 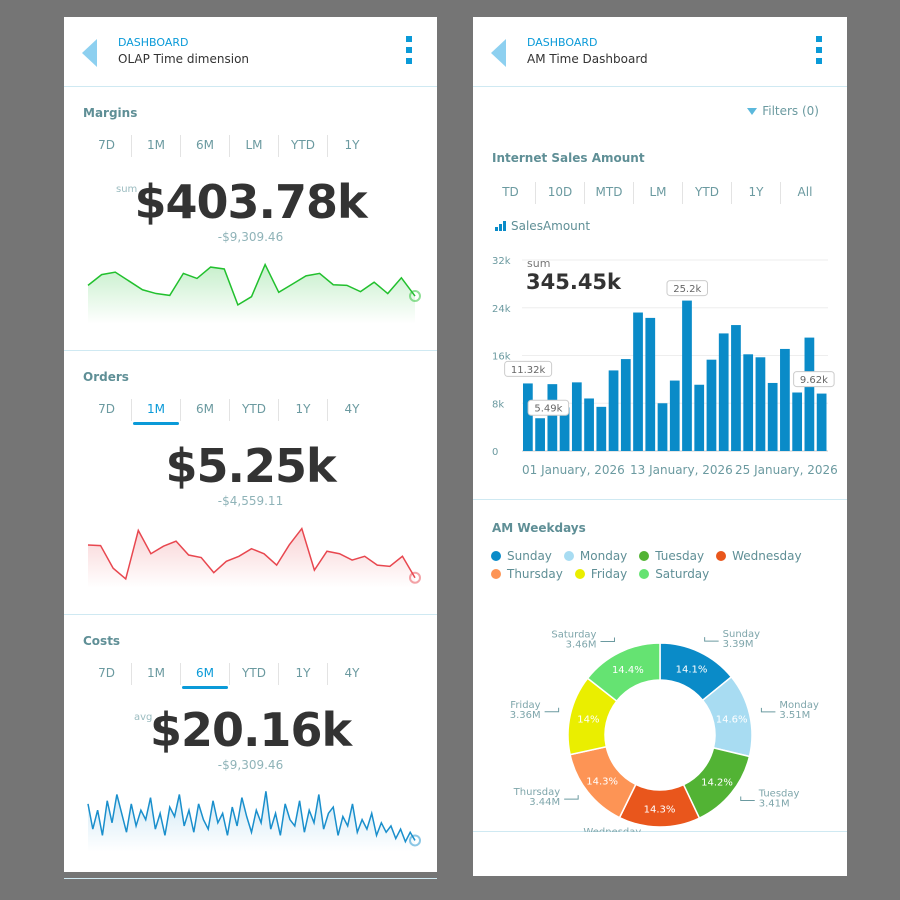 What do you see at coordinates (254, 557) in the screenshot?
I see `sparkline` at bounding box center [254, 557].